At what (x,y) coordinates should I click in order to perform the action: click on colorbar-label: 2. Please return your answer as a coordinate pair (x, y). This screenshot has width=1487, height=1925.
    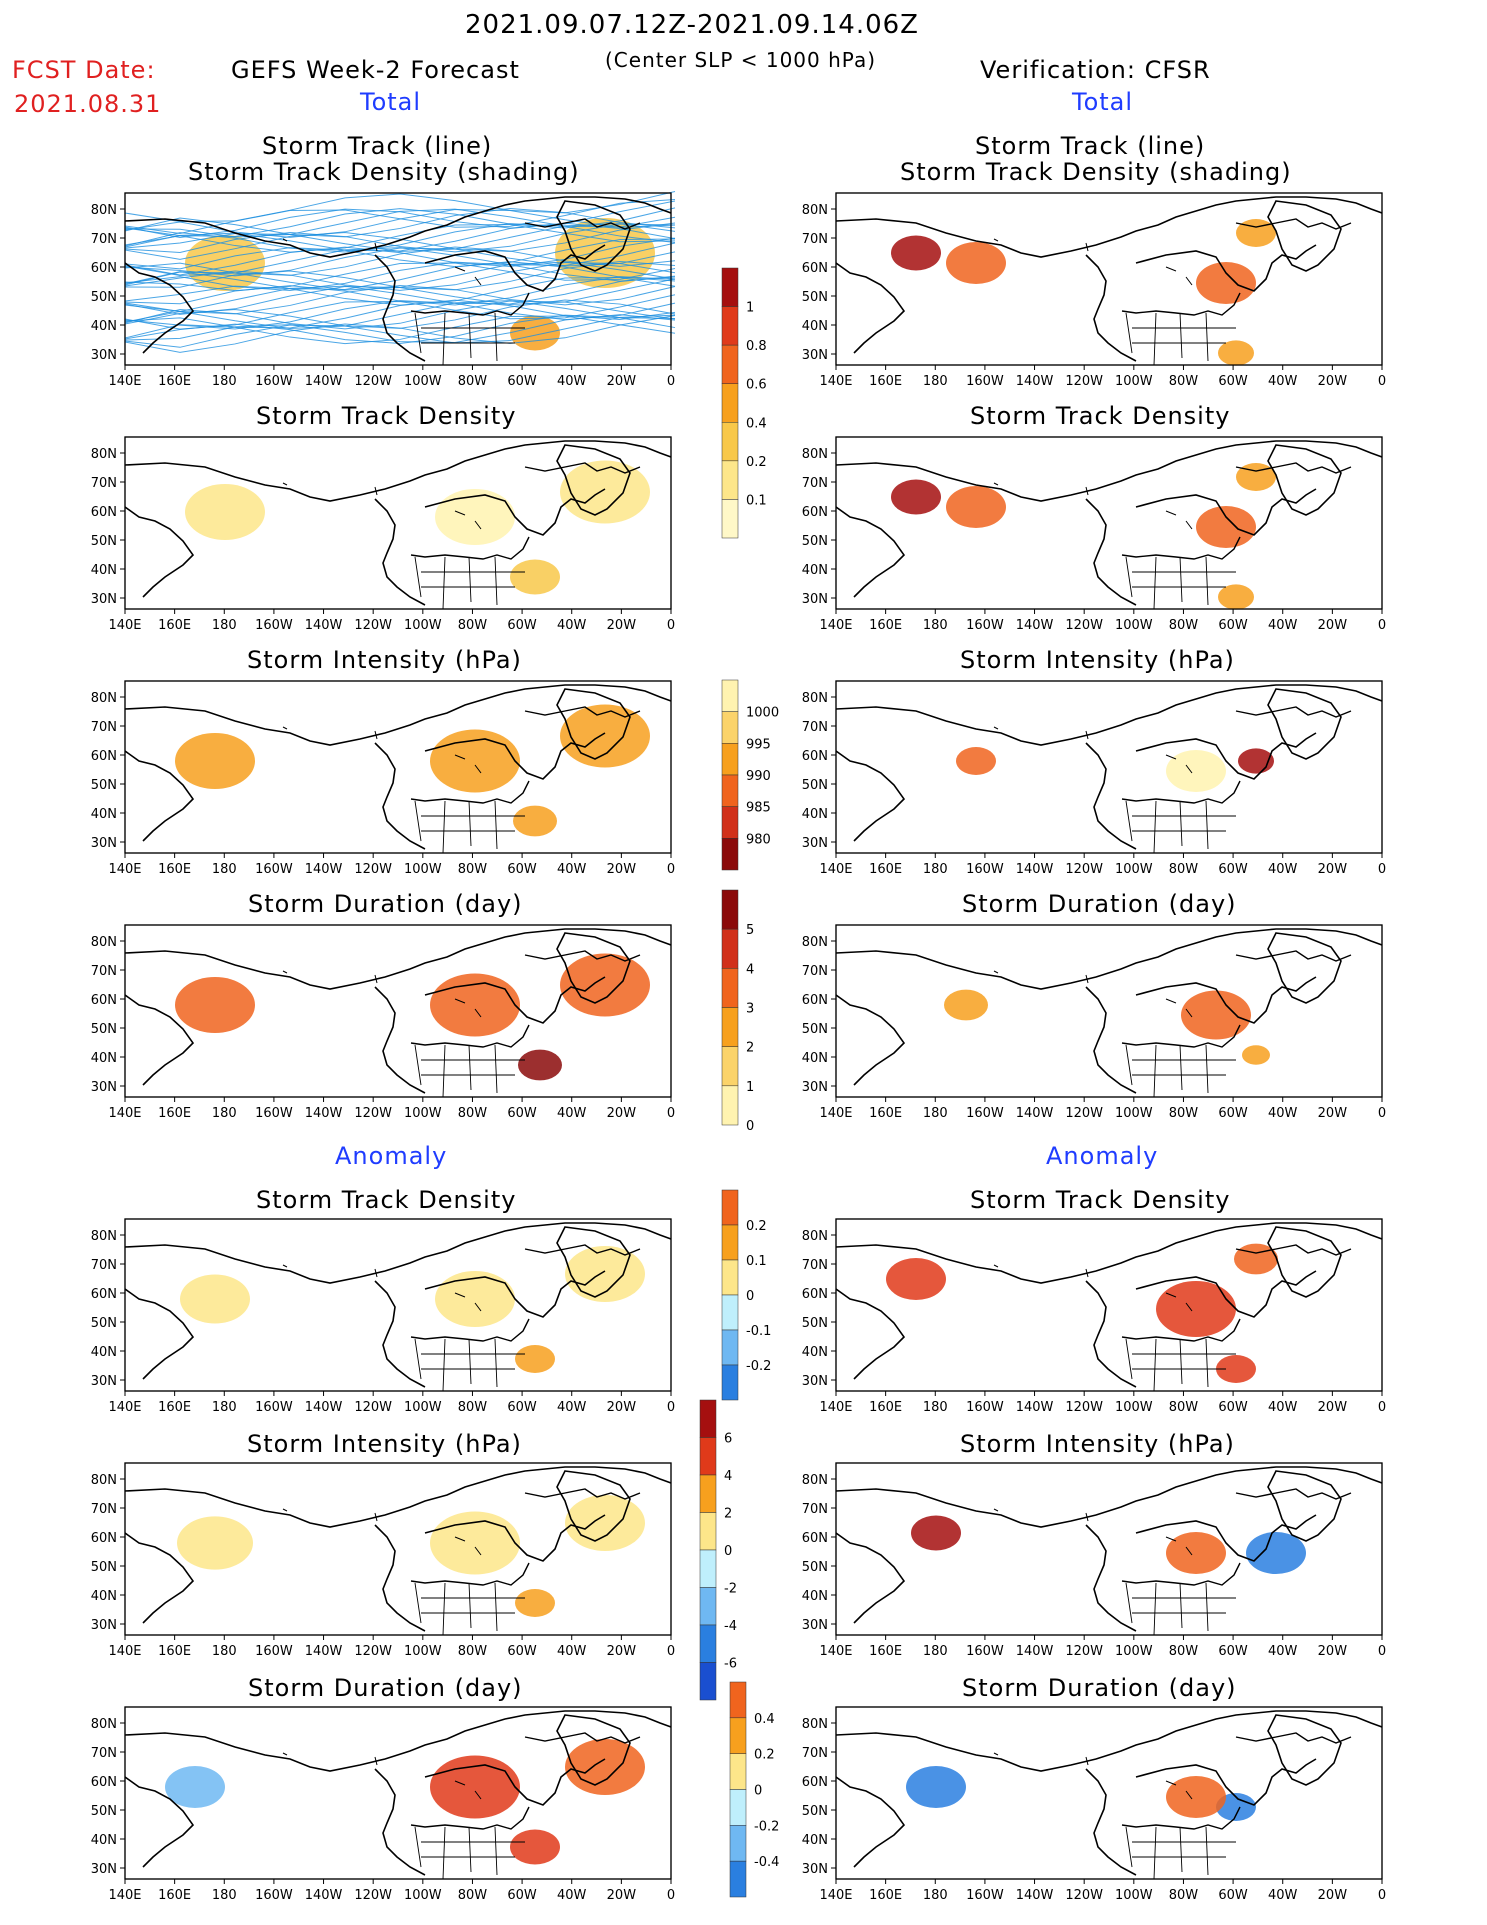
    Looking at the image, I should click on (750, 1048).